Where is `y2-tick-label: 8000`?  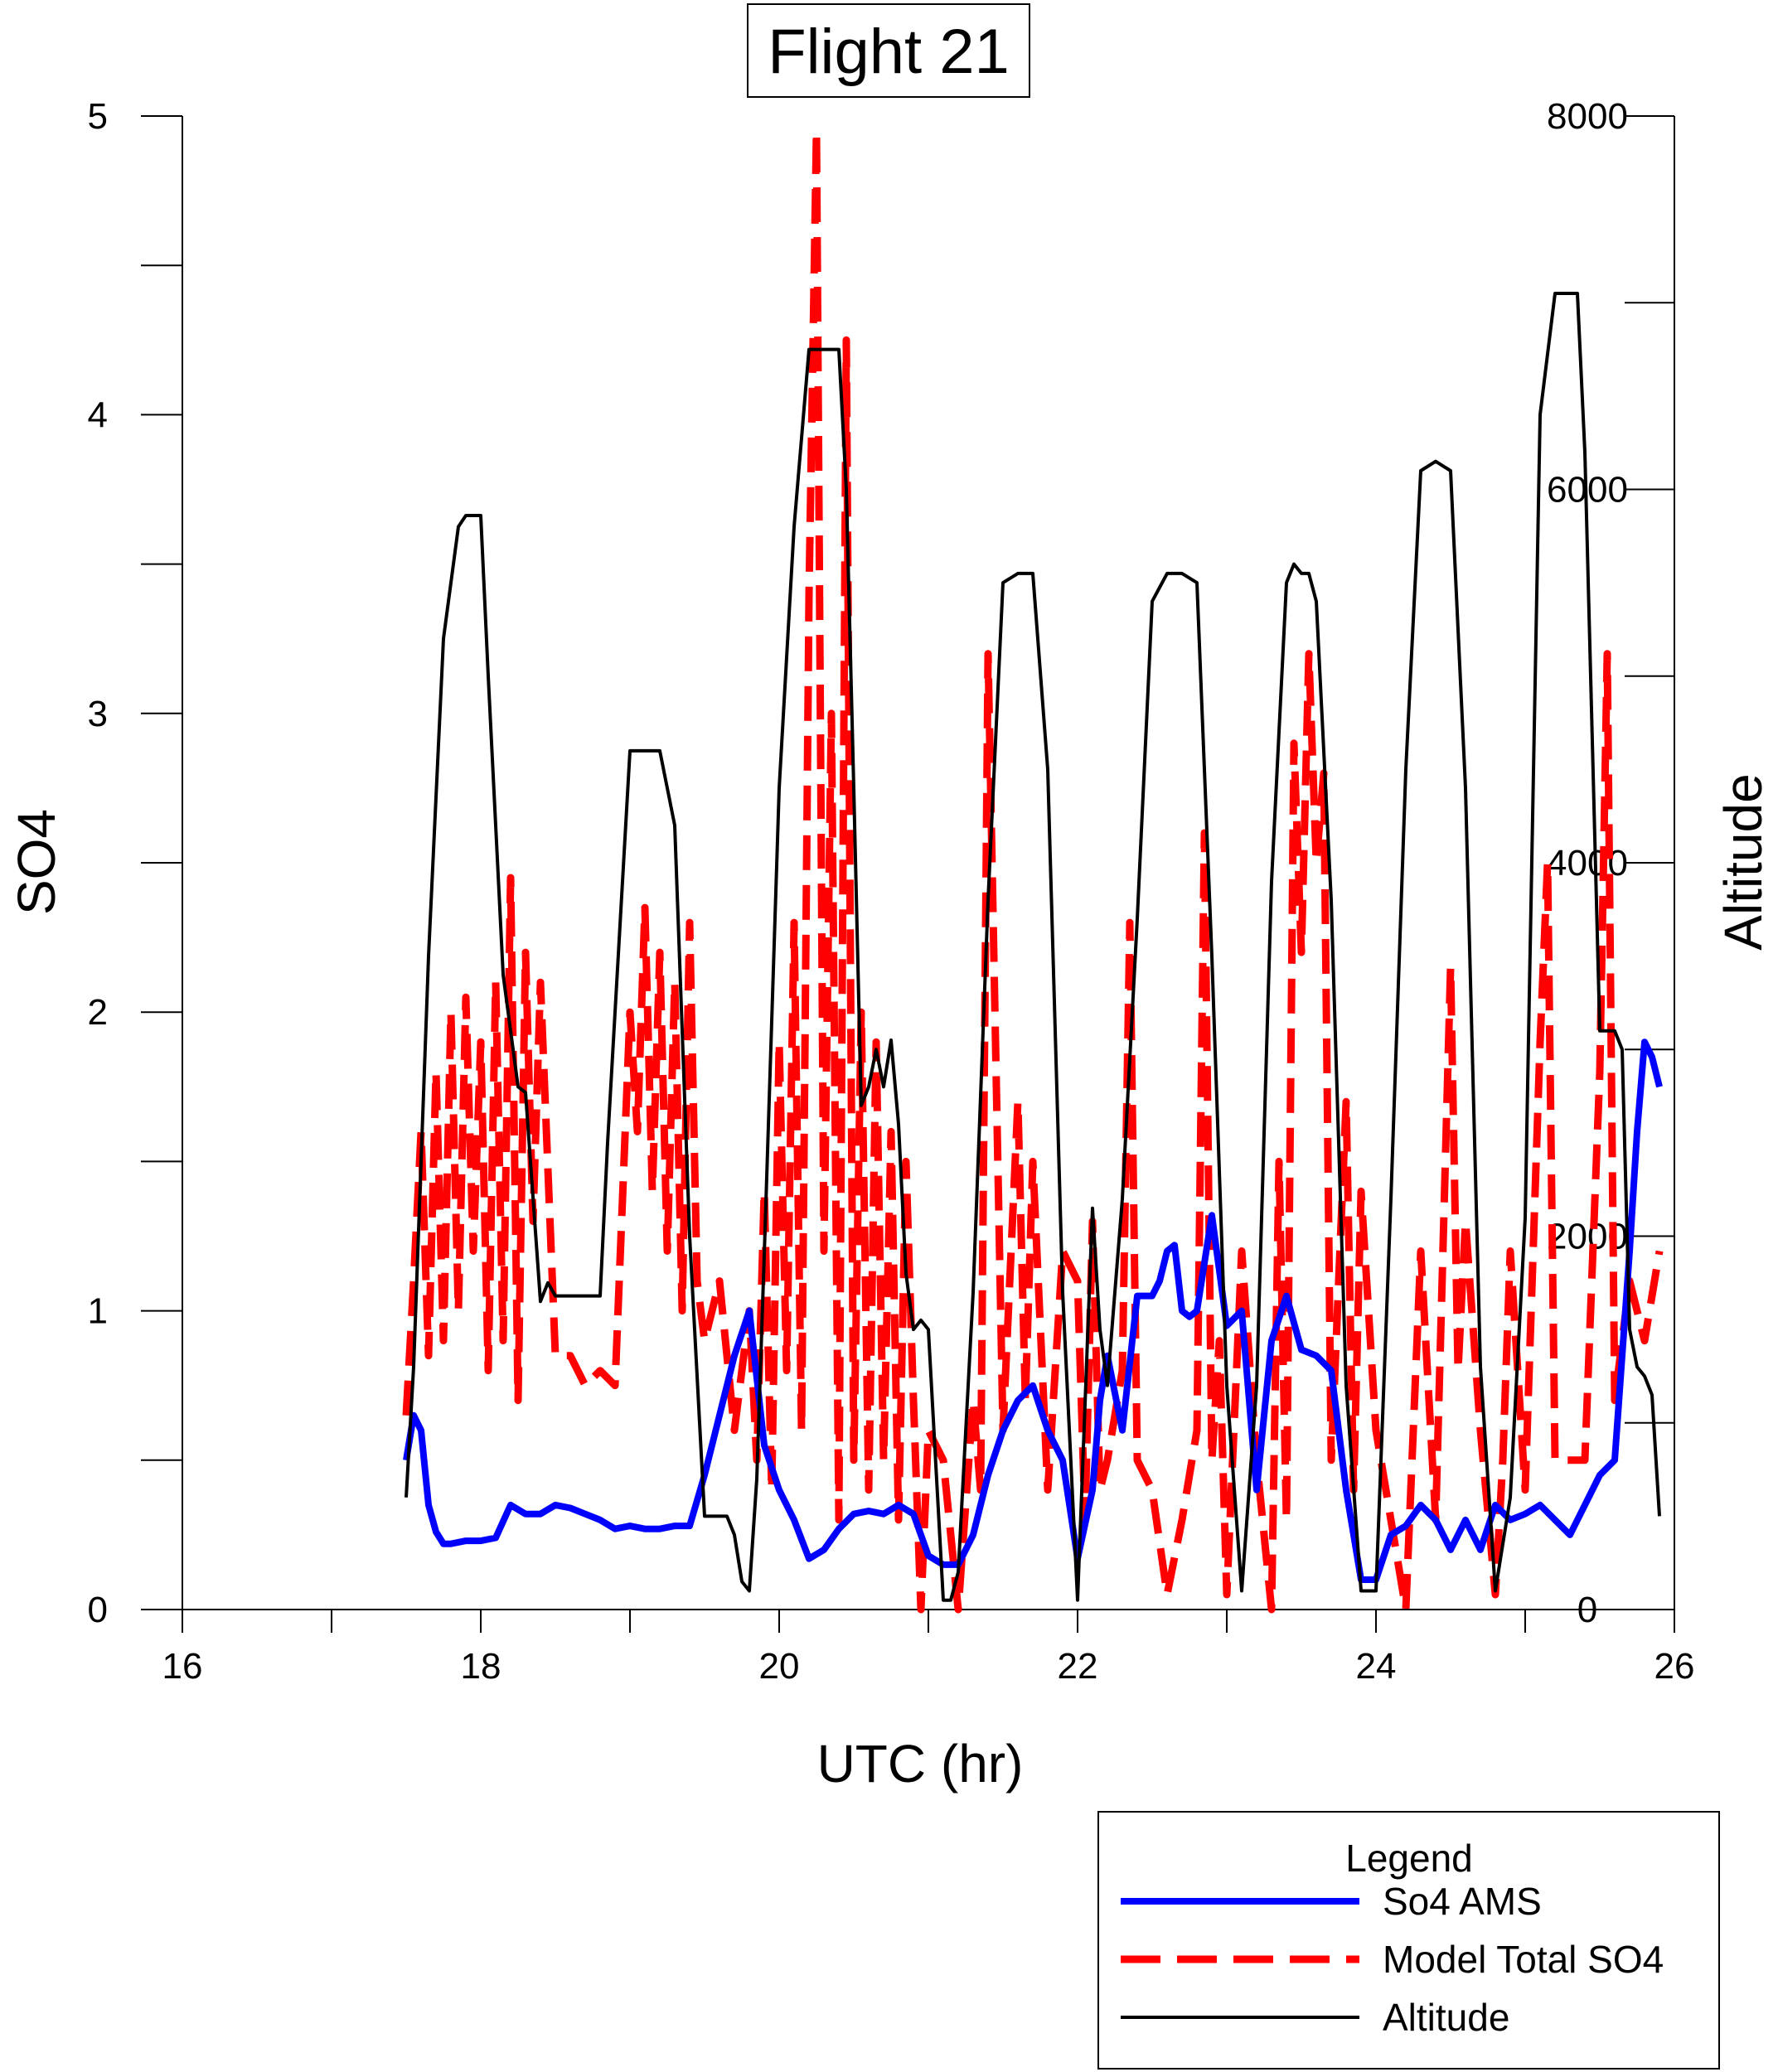
y2-tick-label: 8000 is located at coordinates (1587, 116).